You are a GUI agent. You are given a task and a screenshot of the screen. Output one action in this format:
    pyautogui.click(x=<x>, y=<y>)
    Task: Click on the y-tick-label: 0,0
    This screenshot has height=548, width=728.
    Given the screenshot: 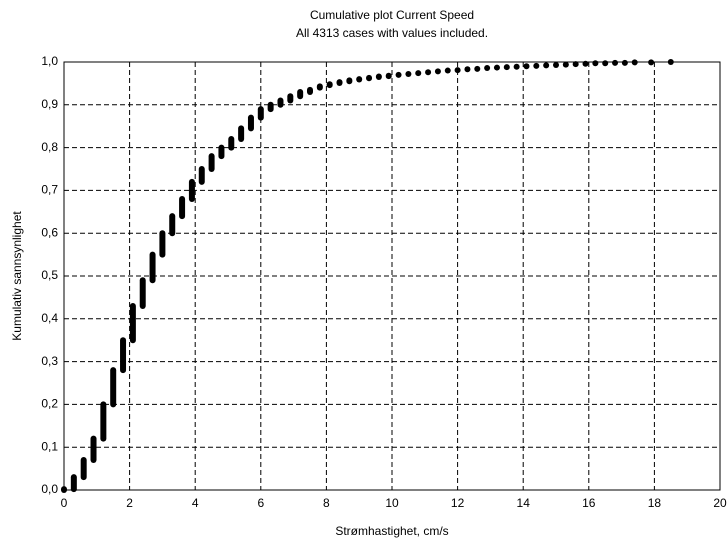 What is the action you would take?
    pyautogui.click(x=49, y=489)
    